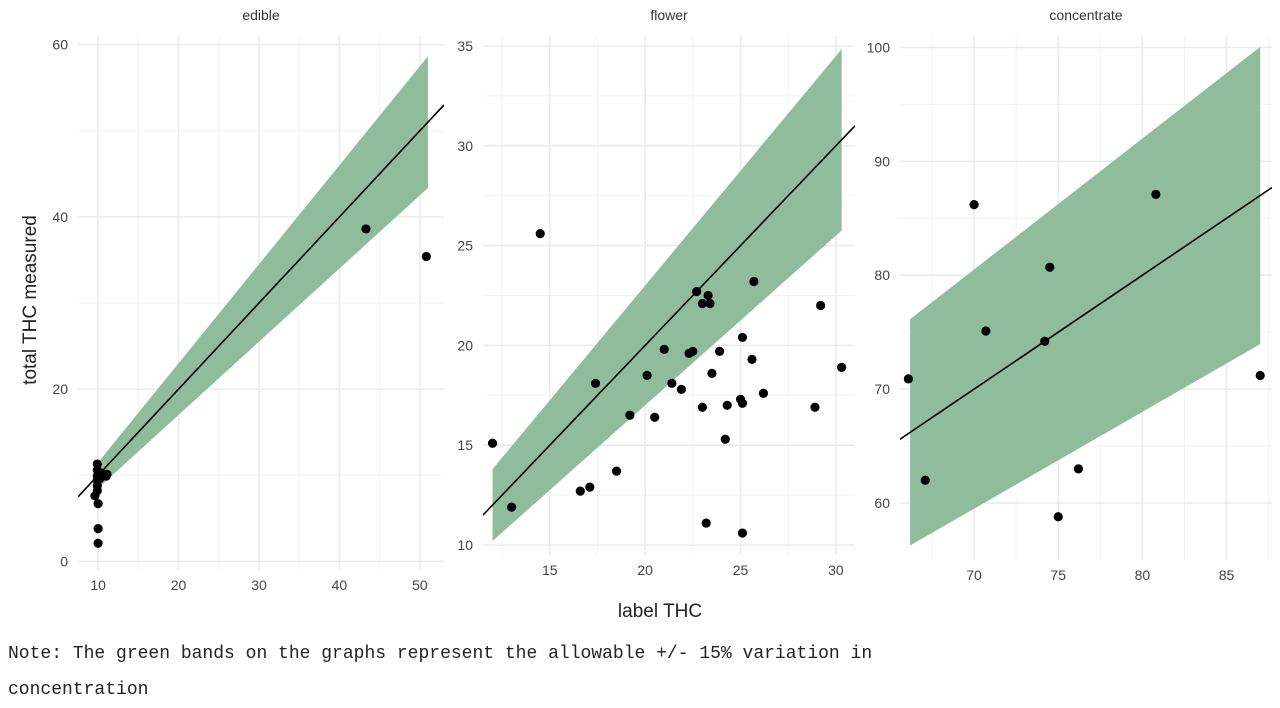 This screenshot has width=1280, height=708. What do you see at coordinates (974, 575) in the screenshot?
I see `x-tick-label: 70` at bounding box center [974, 575].